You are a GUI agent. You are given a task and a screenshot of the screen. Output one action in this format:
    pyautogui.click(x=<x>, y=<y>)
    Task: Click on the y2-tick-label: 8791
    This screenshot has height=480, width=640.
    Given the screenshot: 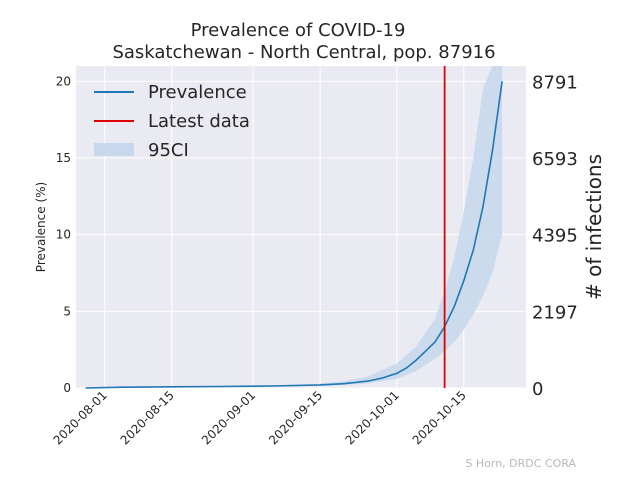 What is the action you would take?
    pyautogui.click(x=555, y=82)
    